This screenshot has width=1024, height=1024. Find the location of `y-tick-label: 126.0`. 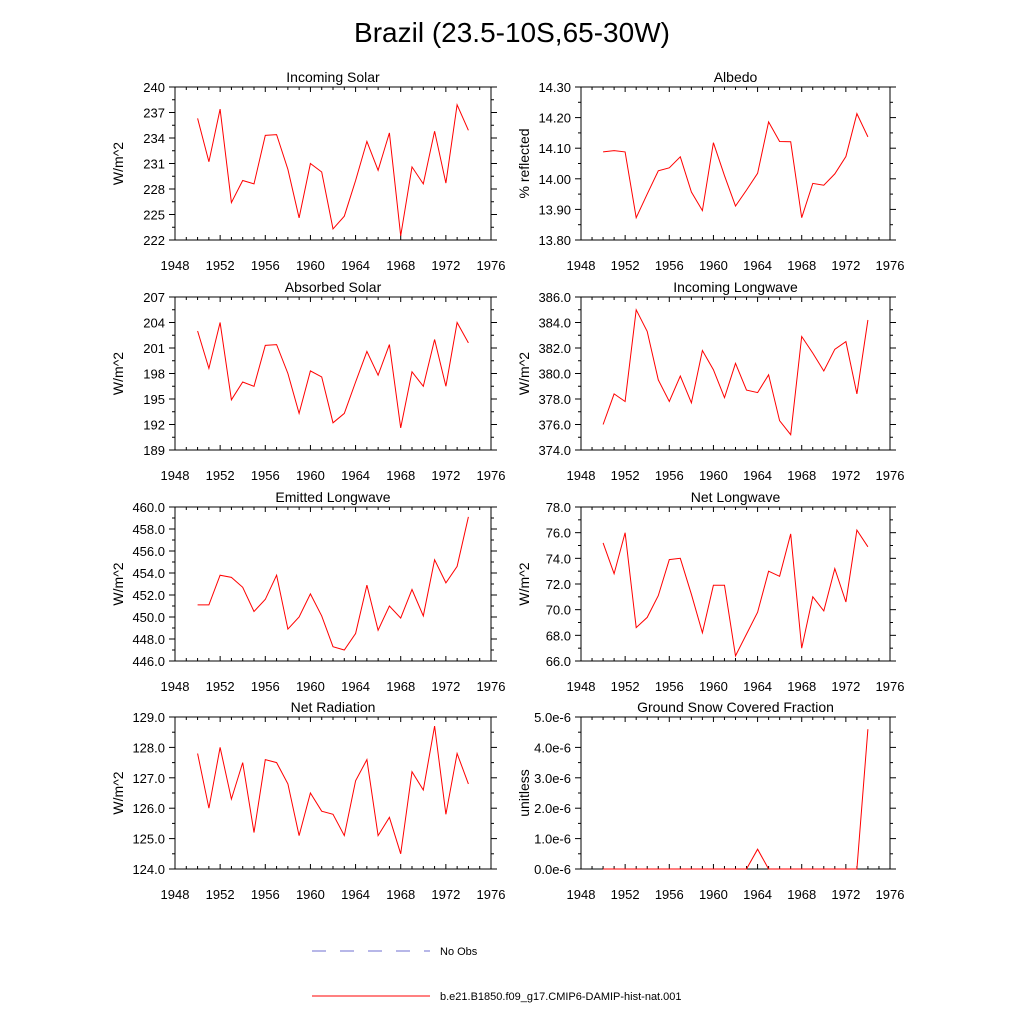

y-tick-label: 126.0 is located at coordinates (148, 808).